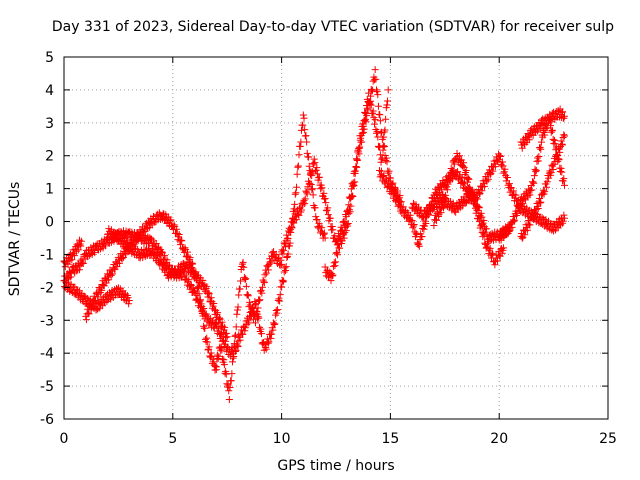  I want to click on x-tick-label: 25, so click(608, 439).